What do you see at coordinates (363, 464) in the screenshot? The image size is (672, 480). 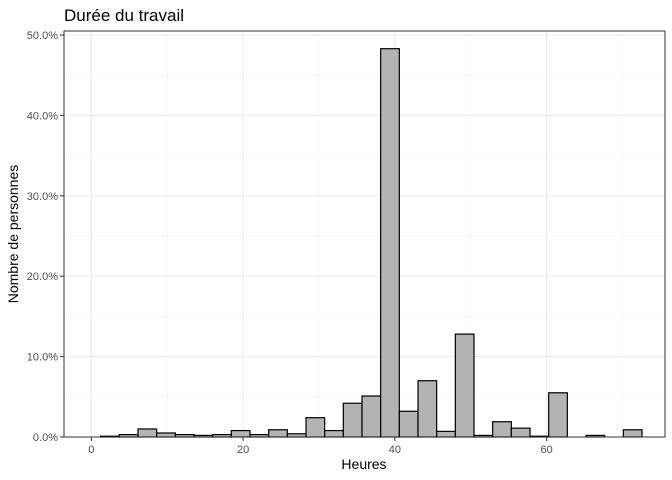 I see `x-axis-title: Heures` at bounding box center [363, 464].